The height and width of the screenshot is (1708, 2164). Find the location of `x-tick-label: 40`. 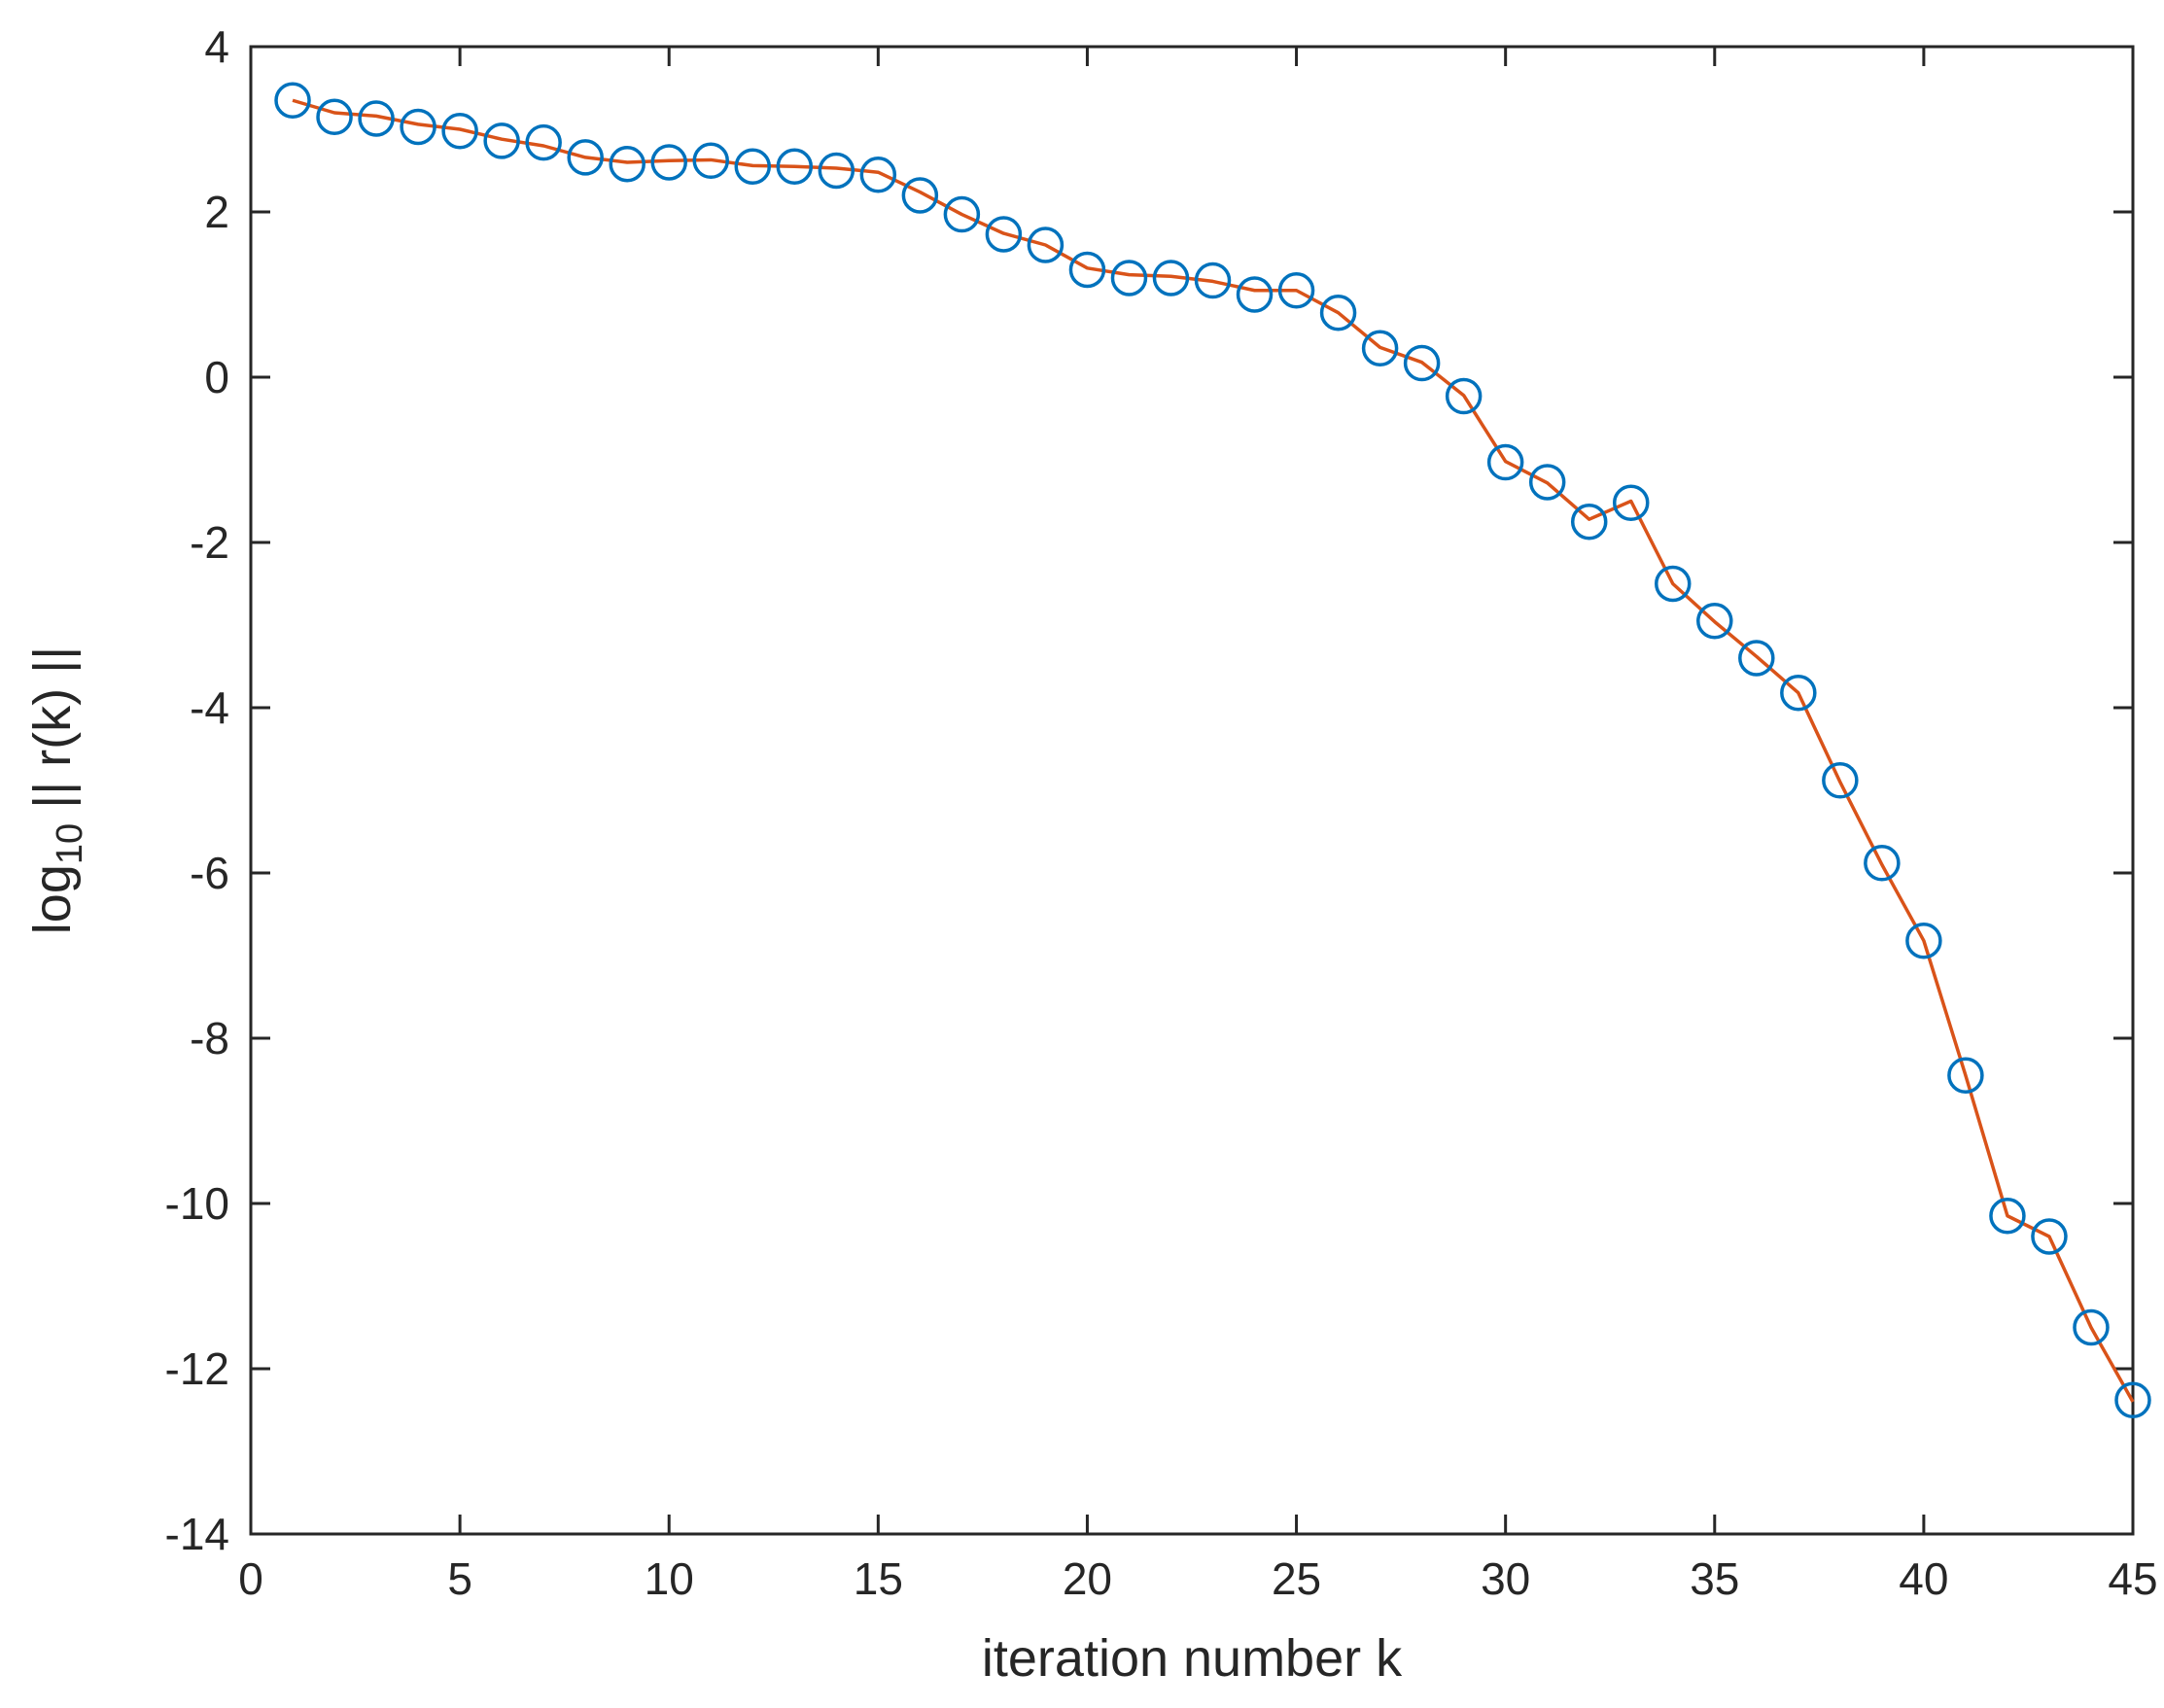

x-tick-label: 40 is located at coordinates (1923, 1579).